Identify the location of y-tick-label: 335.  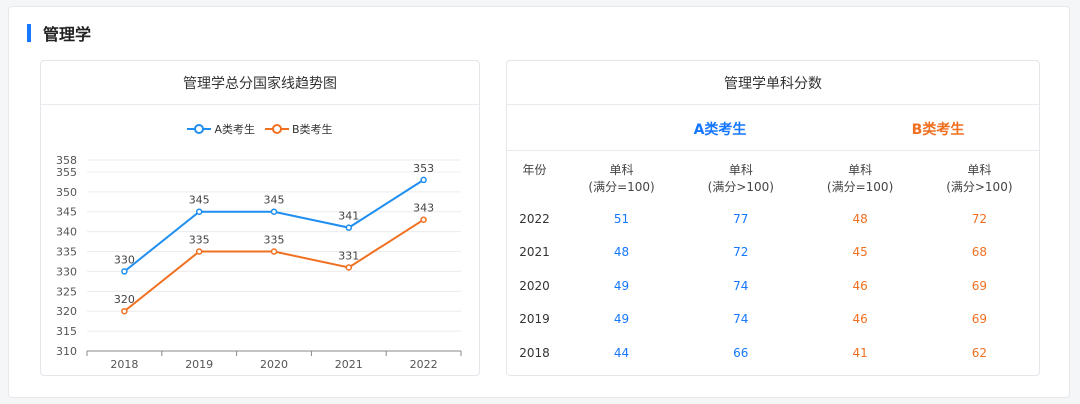
(66, 252).